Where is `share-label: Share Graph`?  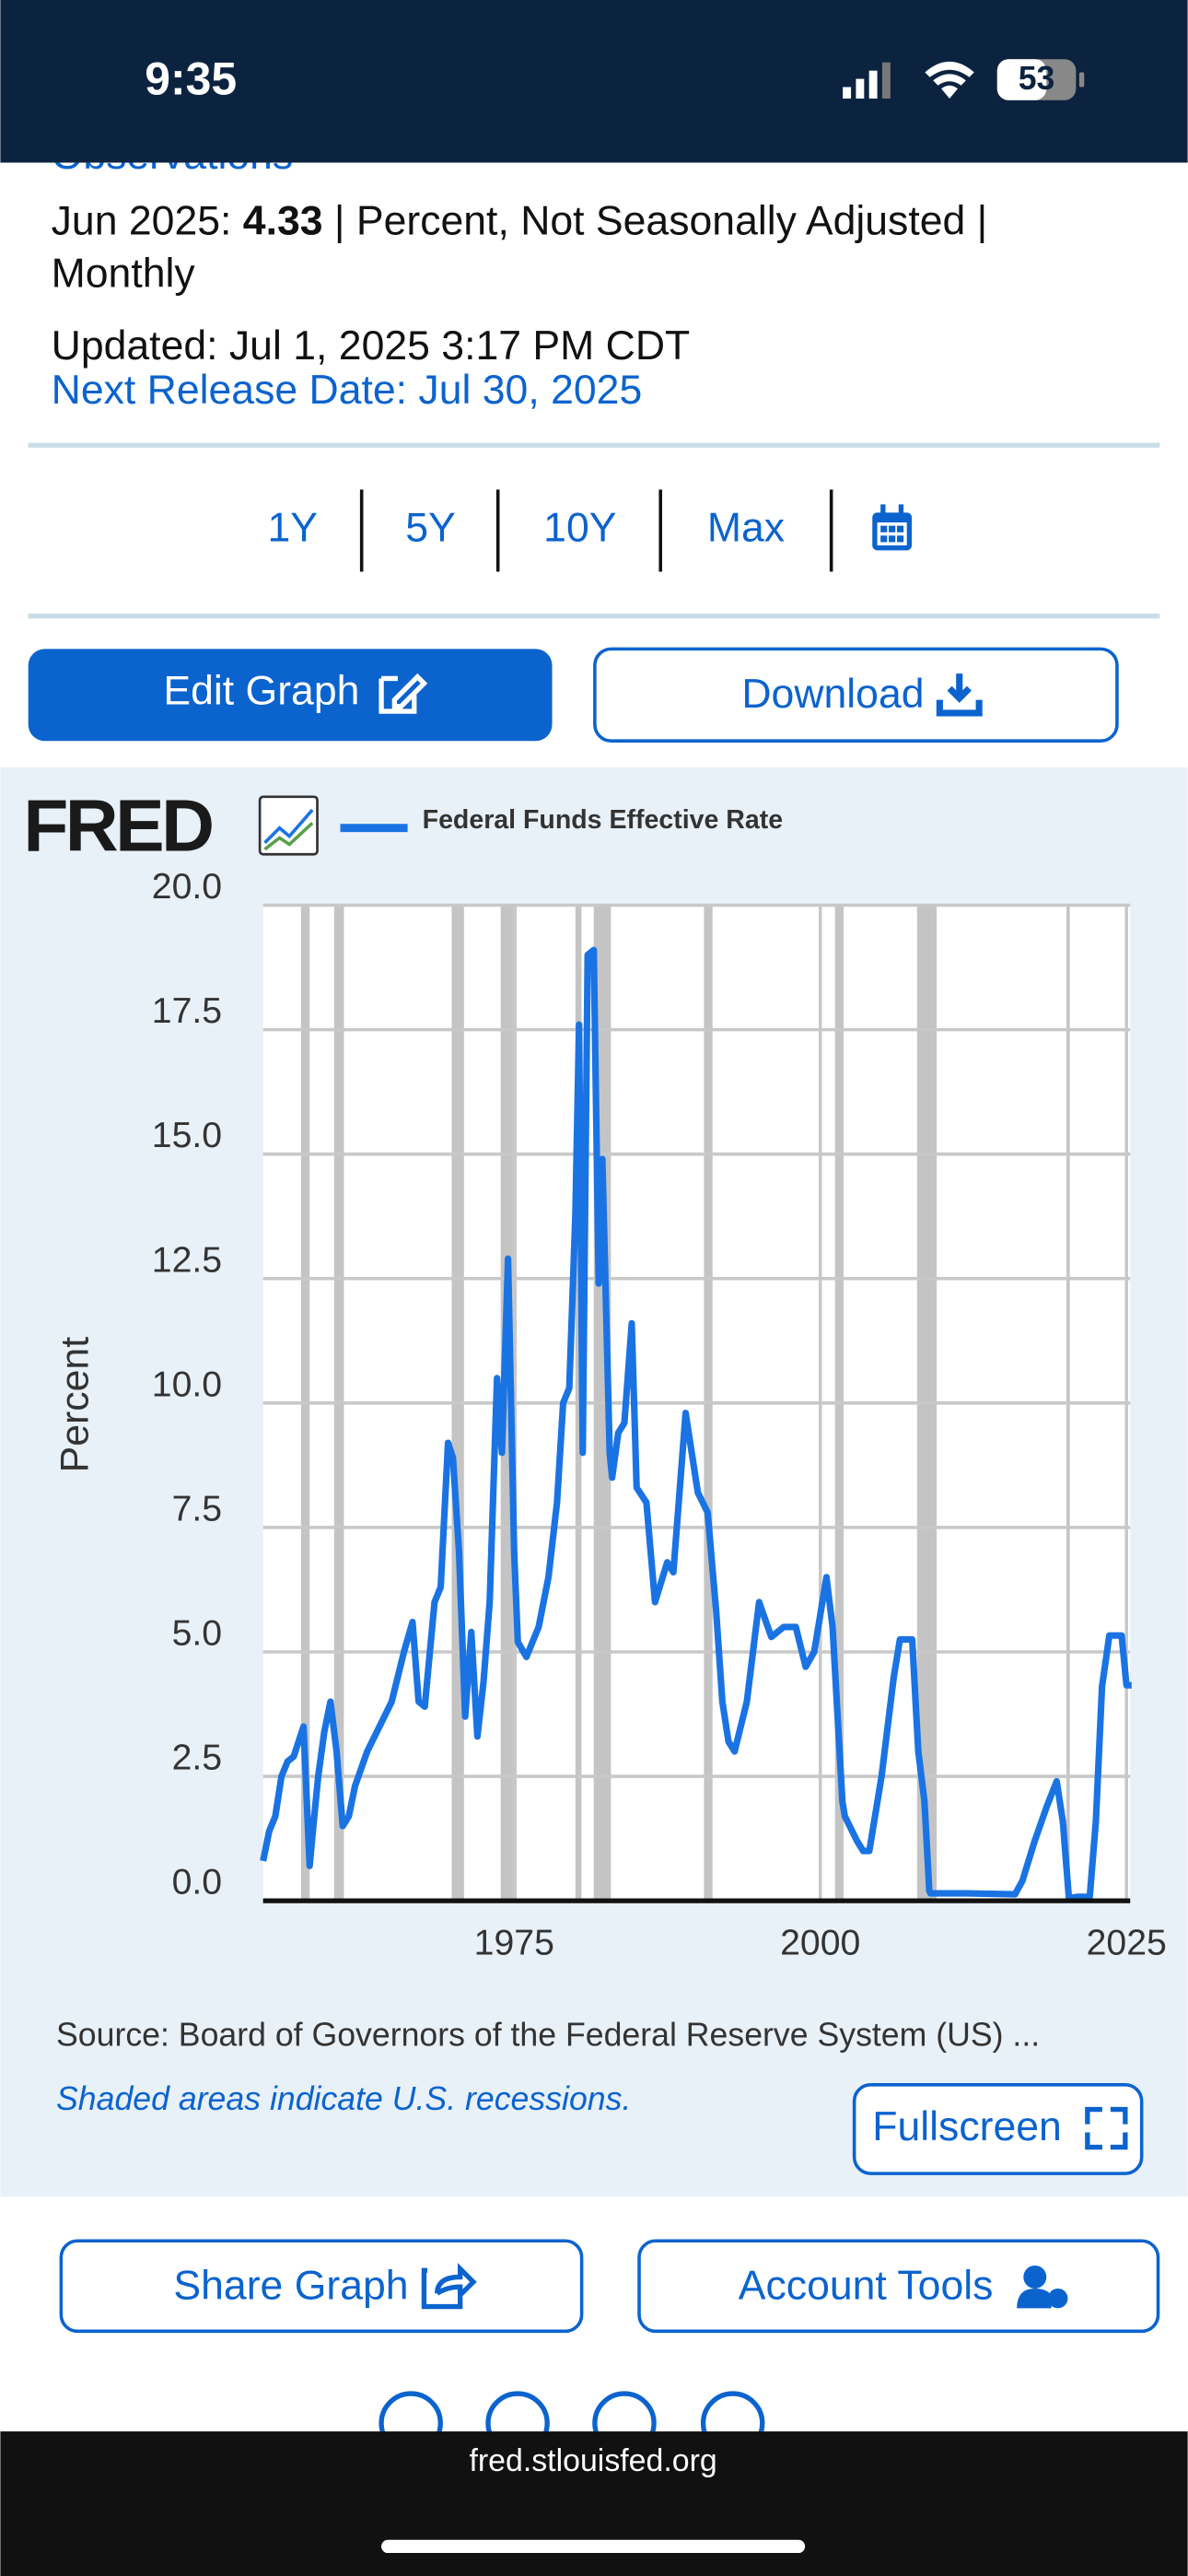 share-label: Share Graph is located at coordinates (290, 2286).